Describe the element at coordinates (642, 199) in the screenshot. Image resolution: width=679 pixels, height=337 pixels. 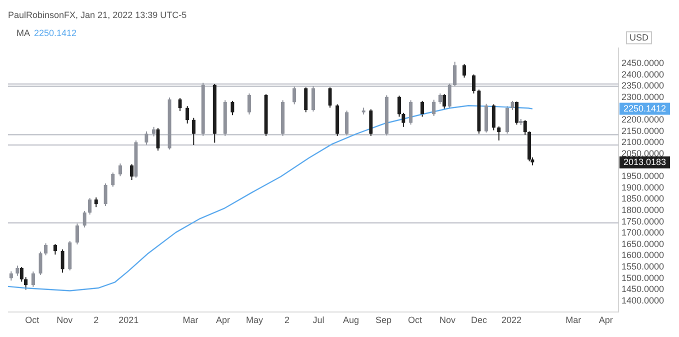
I see `y-tick-label: 1850.0000` at that location.